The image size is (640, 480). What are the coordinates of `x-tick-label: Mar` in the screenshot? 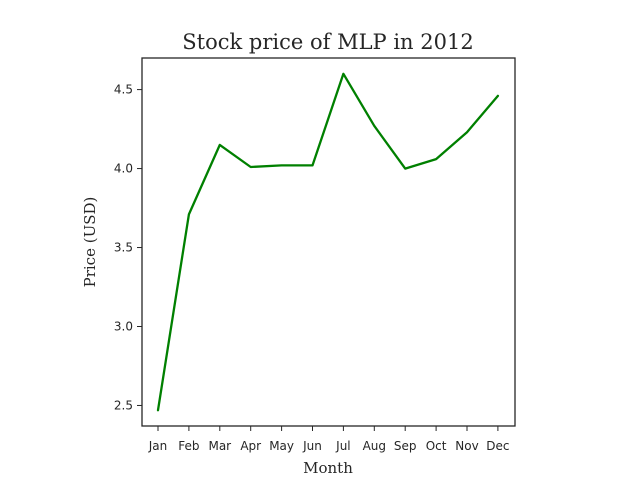 It's located at (219, 446).